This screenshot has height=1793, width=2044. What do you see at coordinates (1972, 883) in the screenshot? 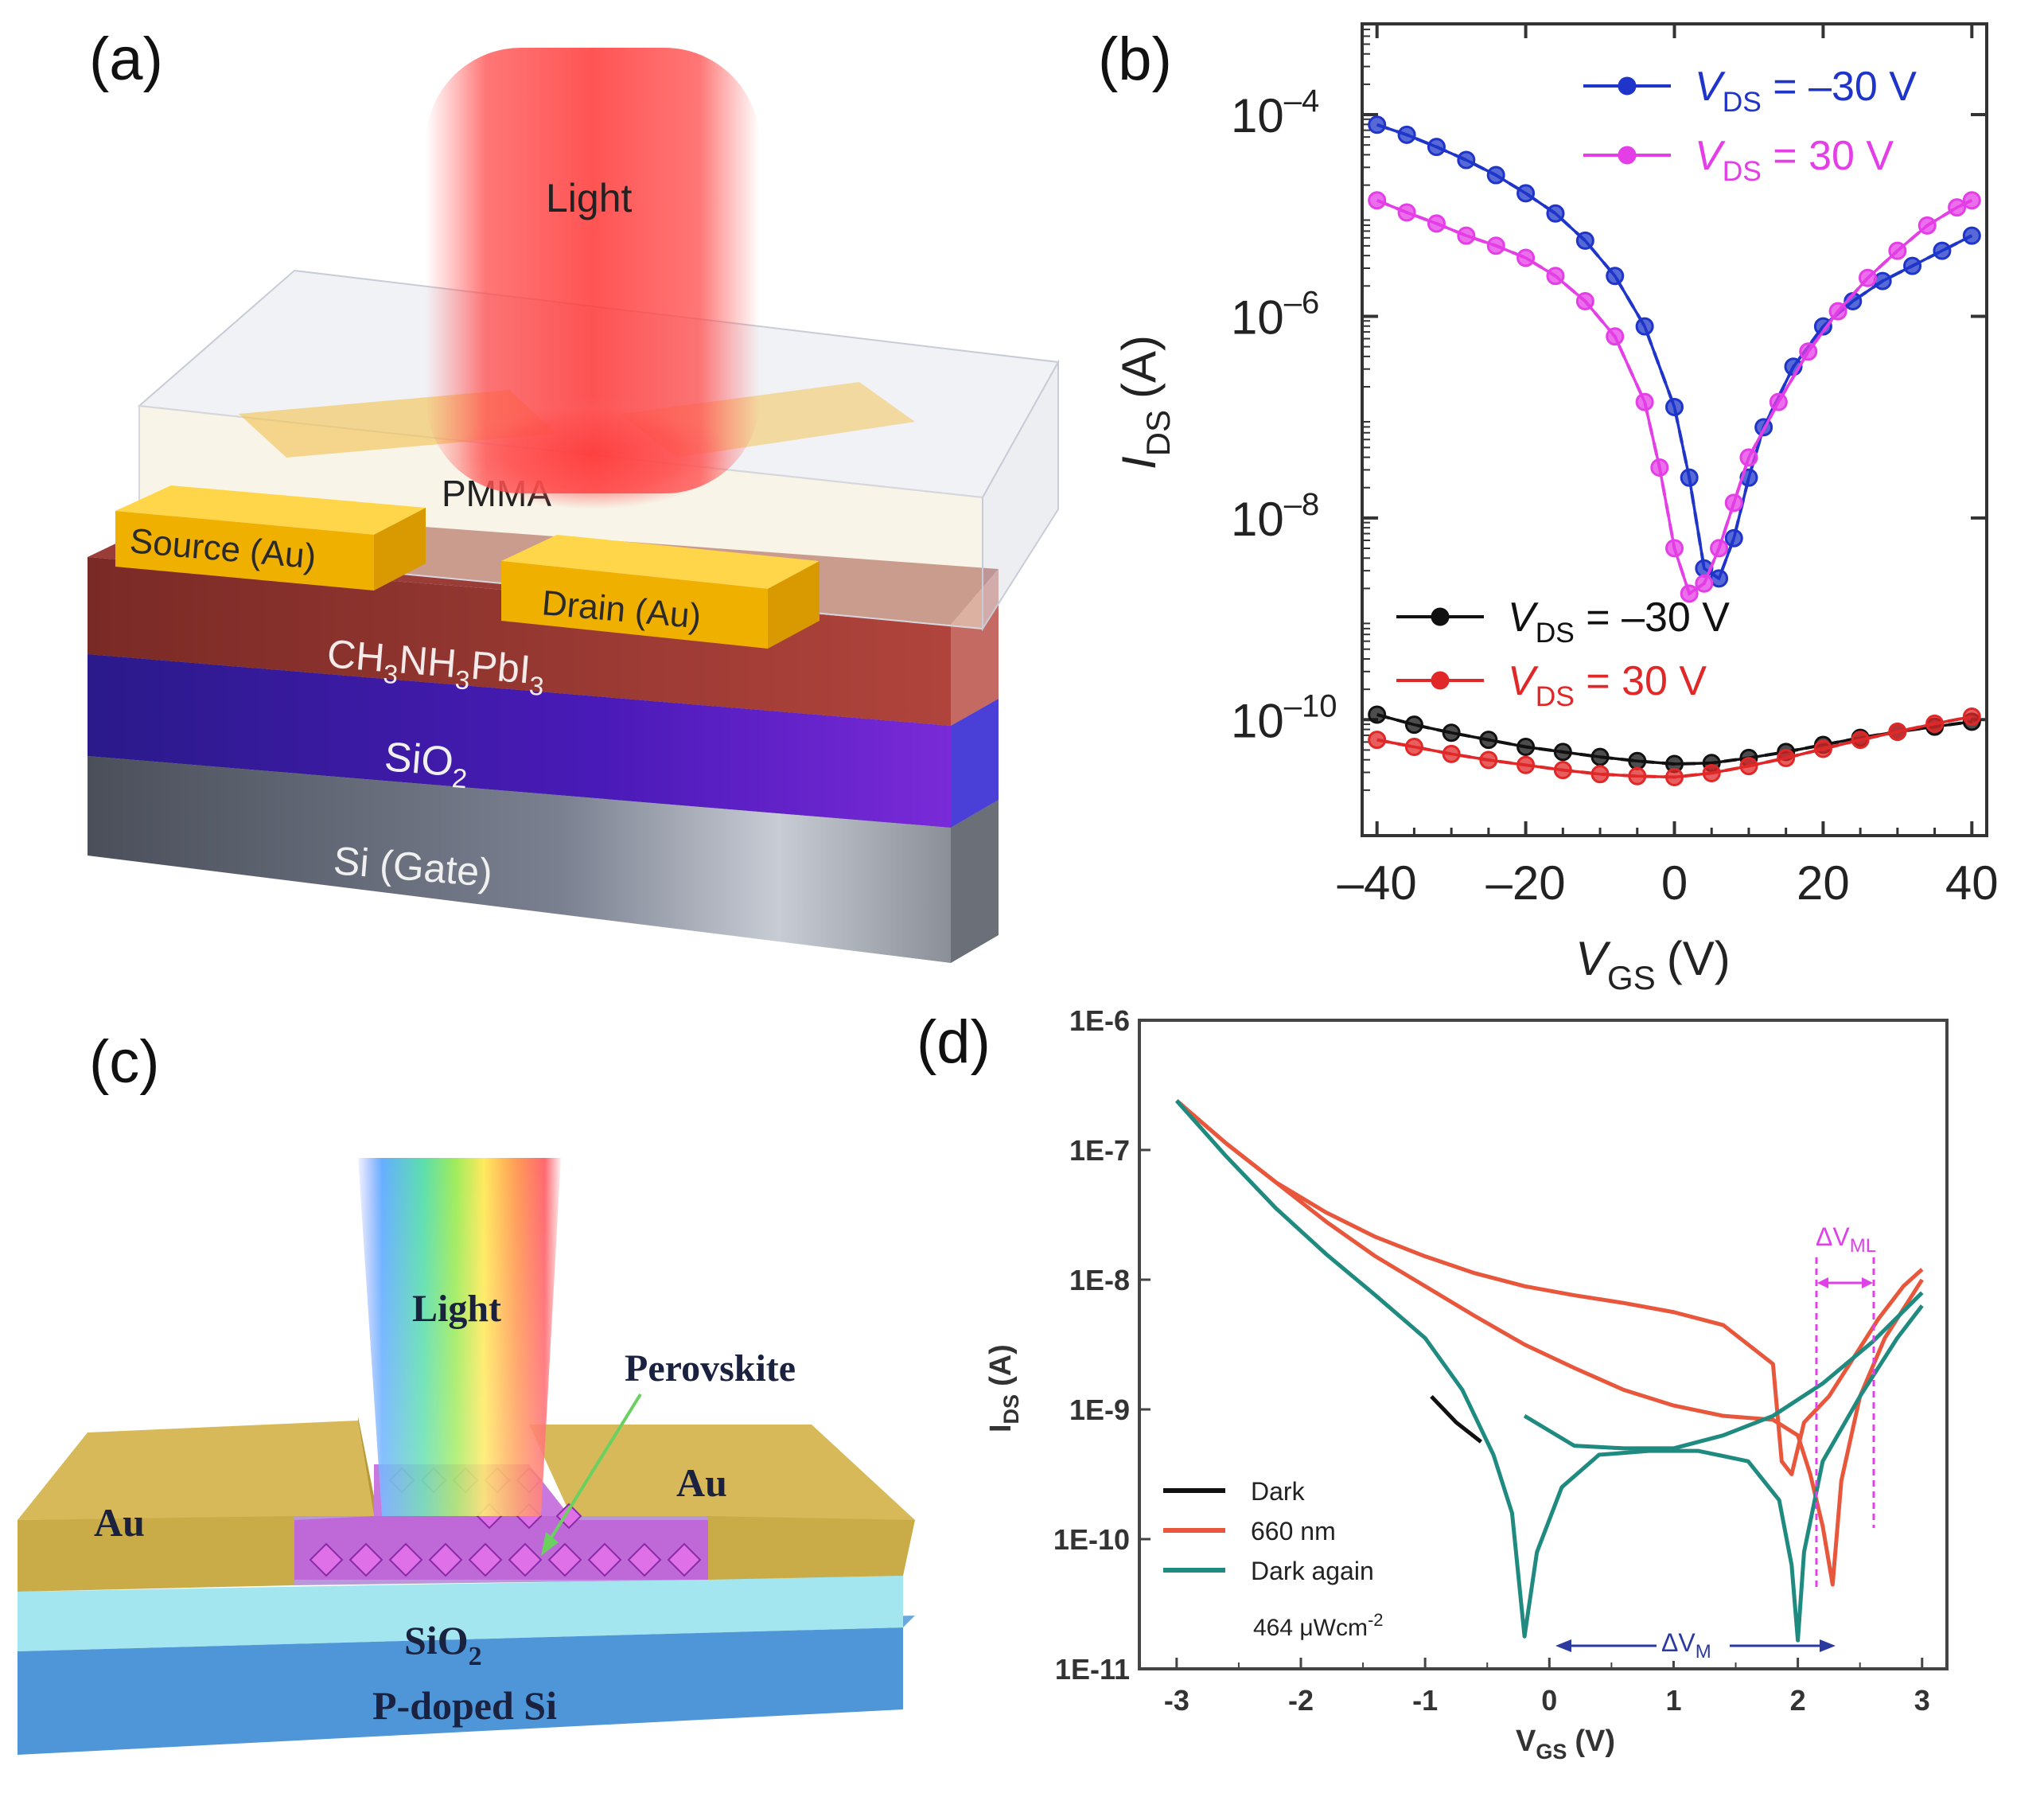
I see `x-tick-label-b: 40` at bounding box center [1972, 883].